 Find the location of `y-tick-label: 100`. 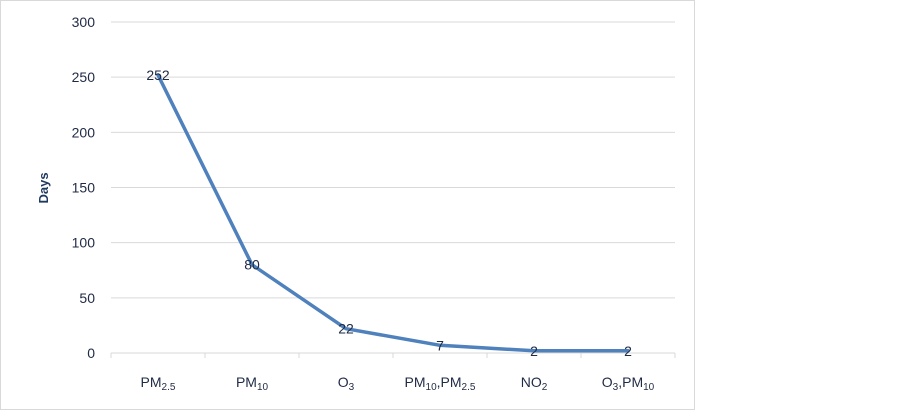

y-tick-label: 100 is located at coordinates (84, 243).